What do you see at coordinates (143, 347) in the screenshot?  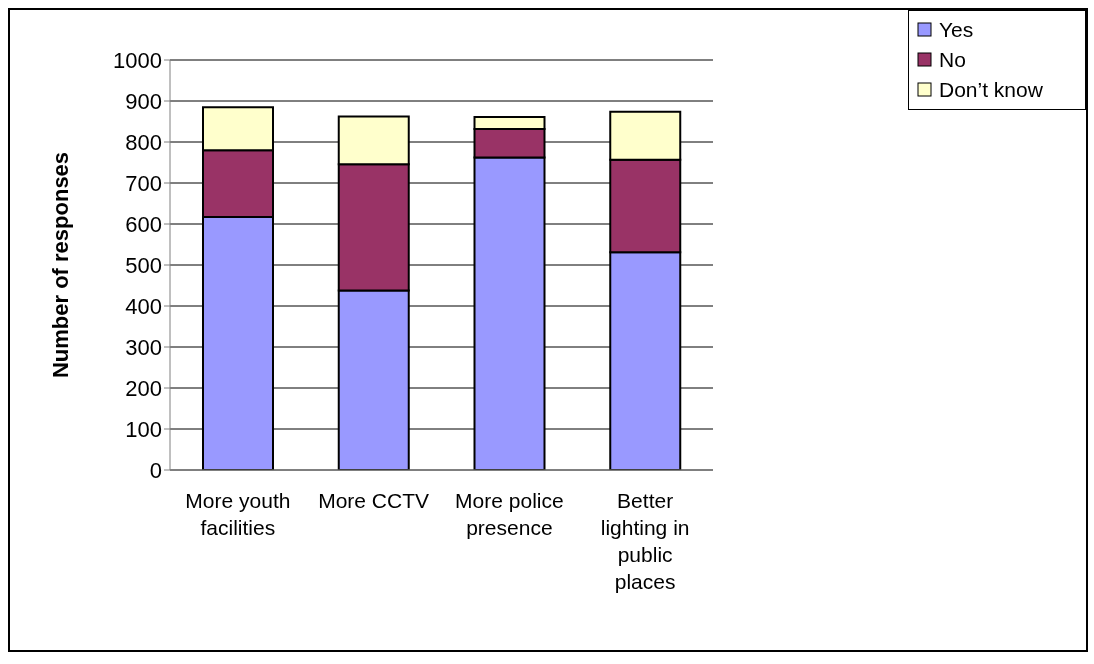 I see `y-tick-label: 300` at bounding box center [143, 347].